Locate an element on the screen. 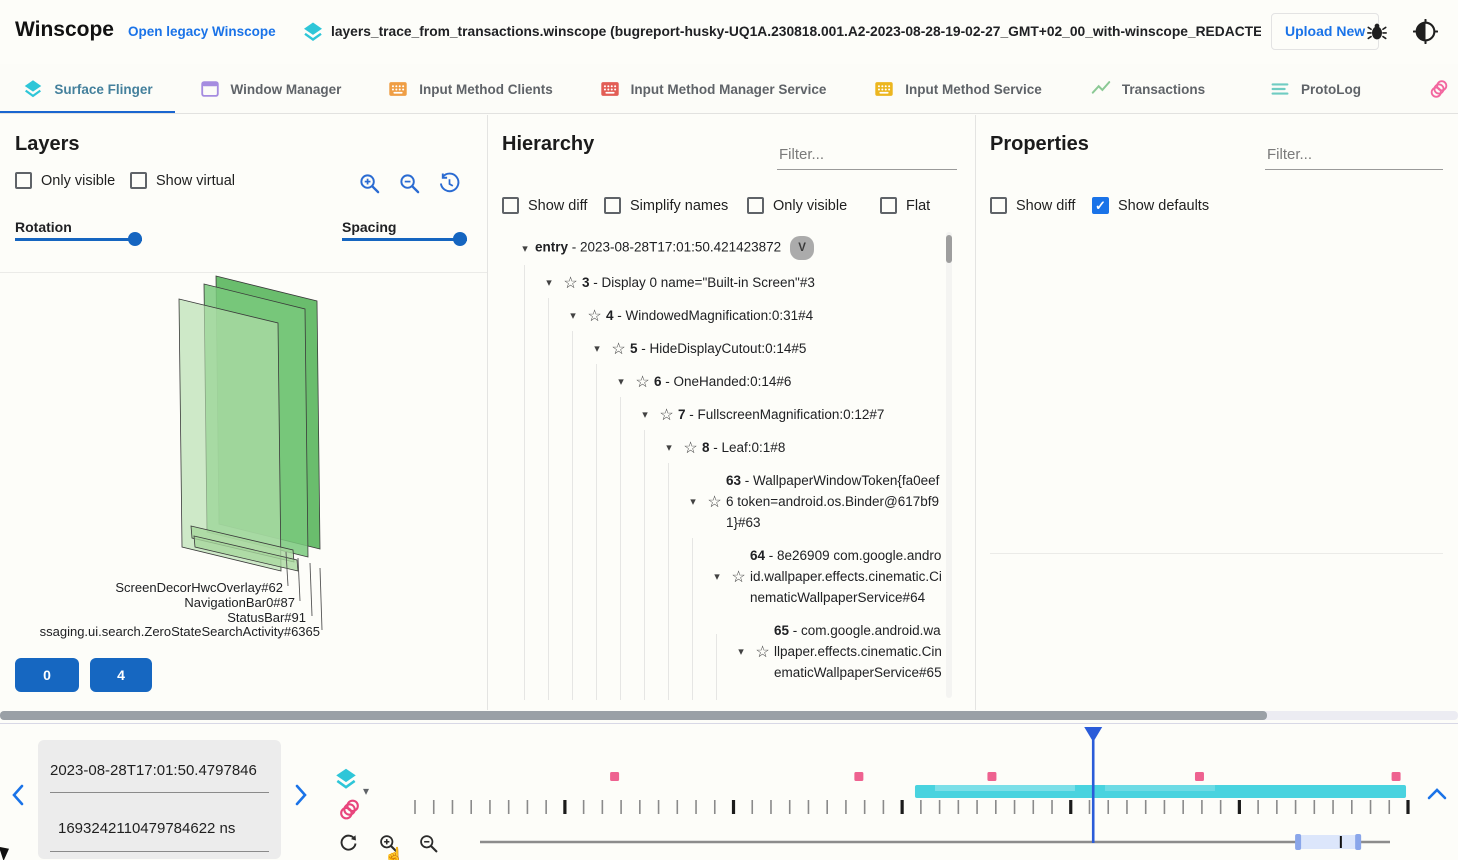  tab-input-method-clients: Input Method Clients is located at coordinates (470, 88).